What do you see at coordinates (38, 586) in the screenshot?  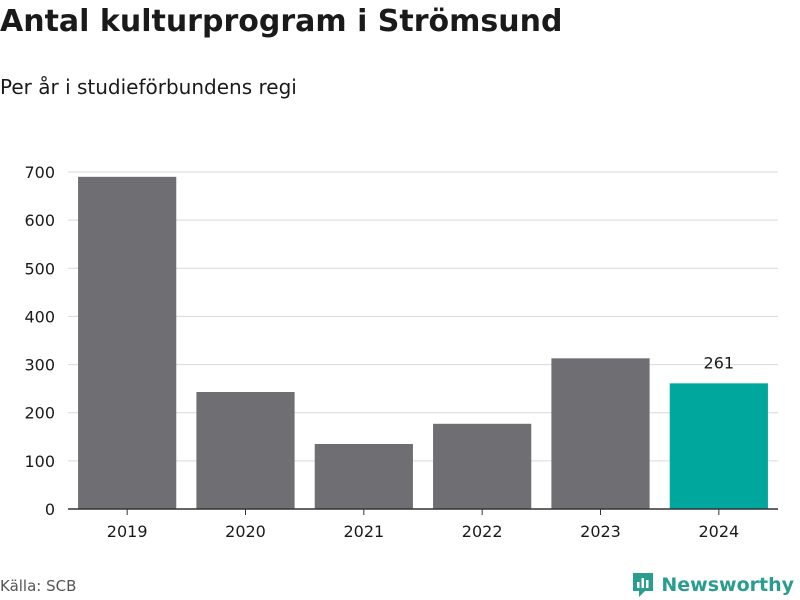 I see `source-note: Källa: SCB` at bounding box center [38, 586].